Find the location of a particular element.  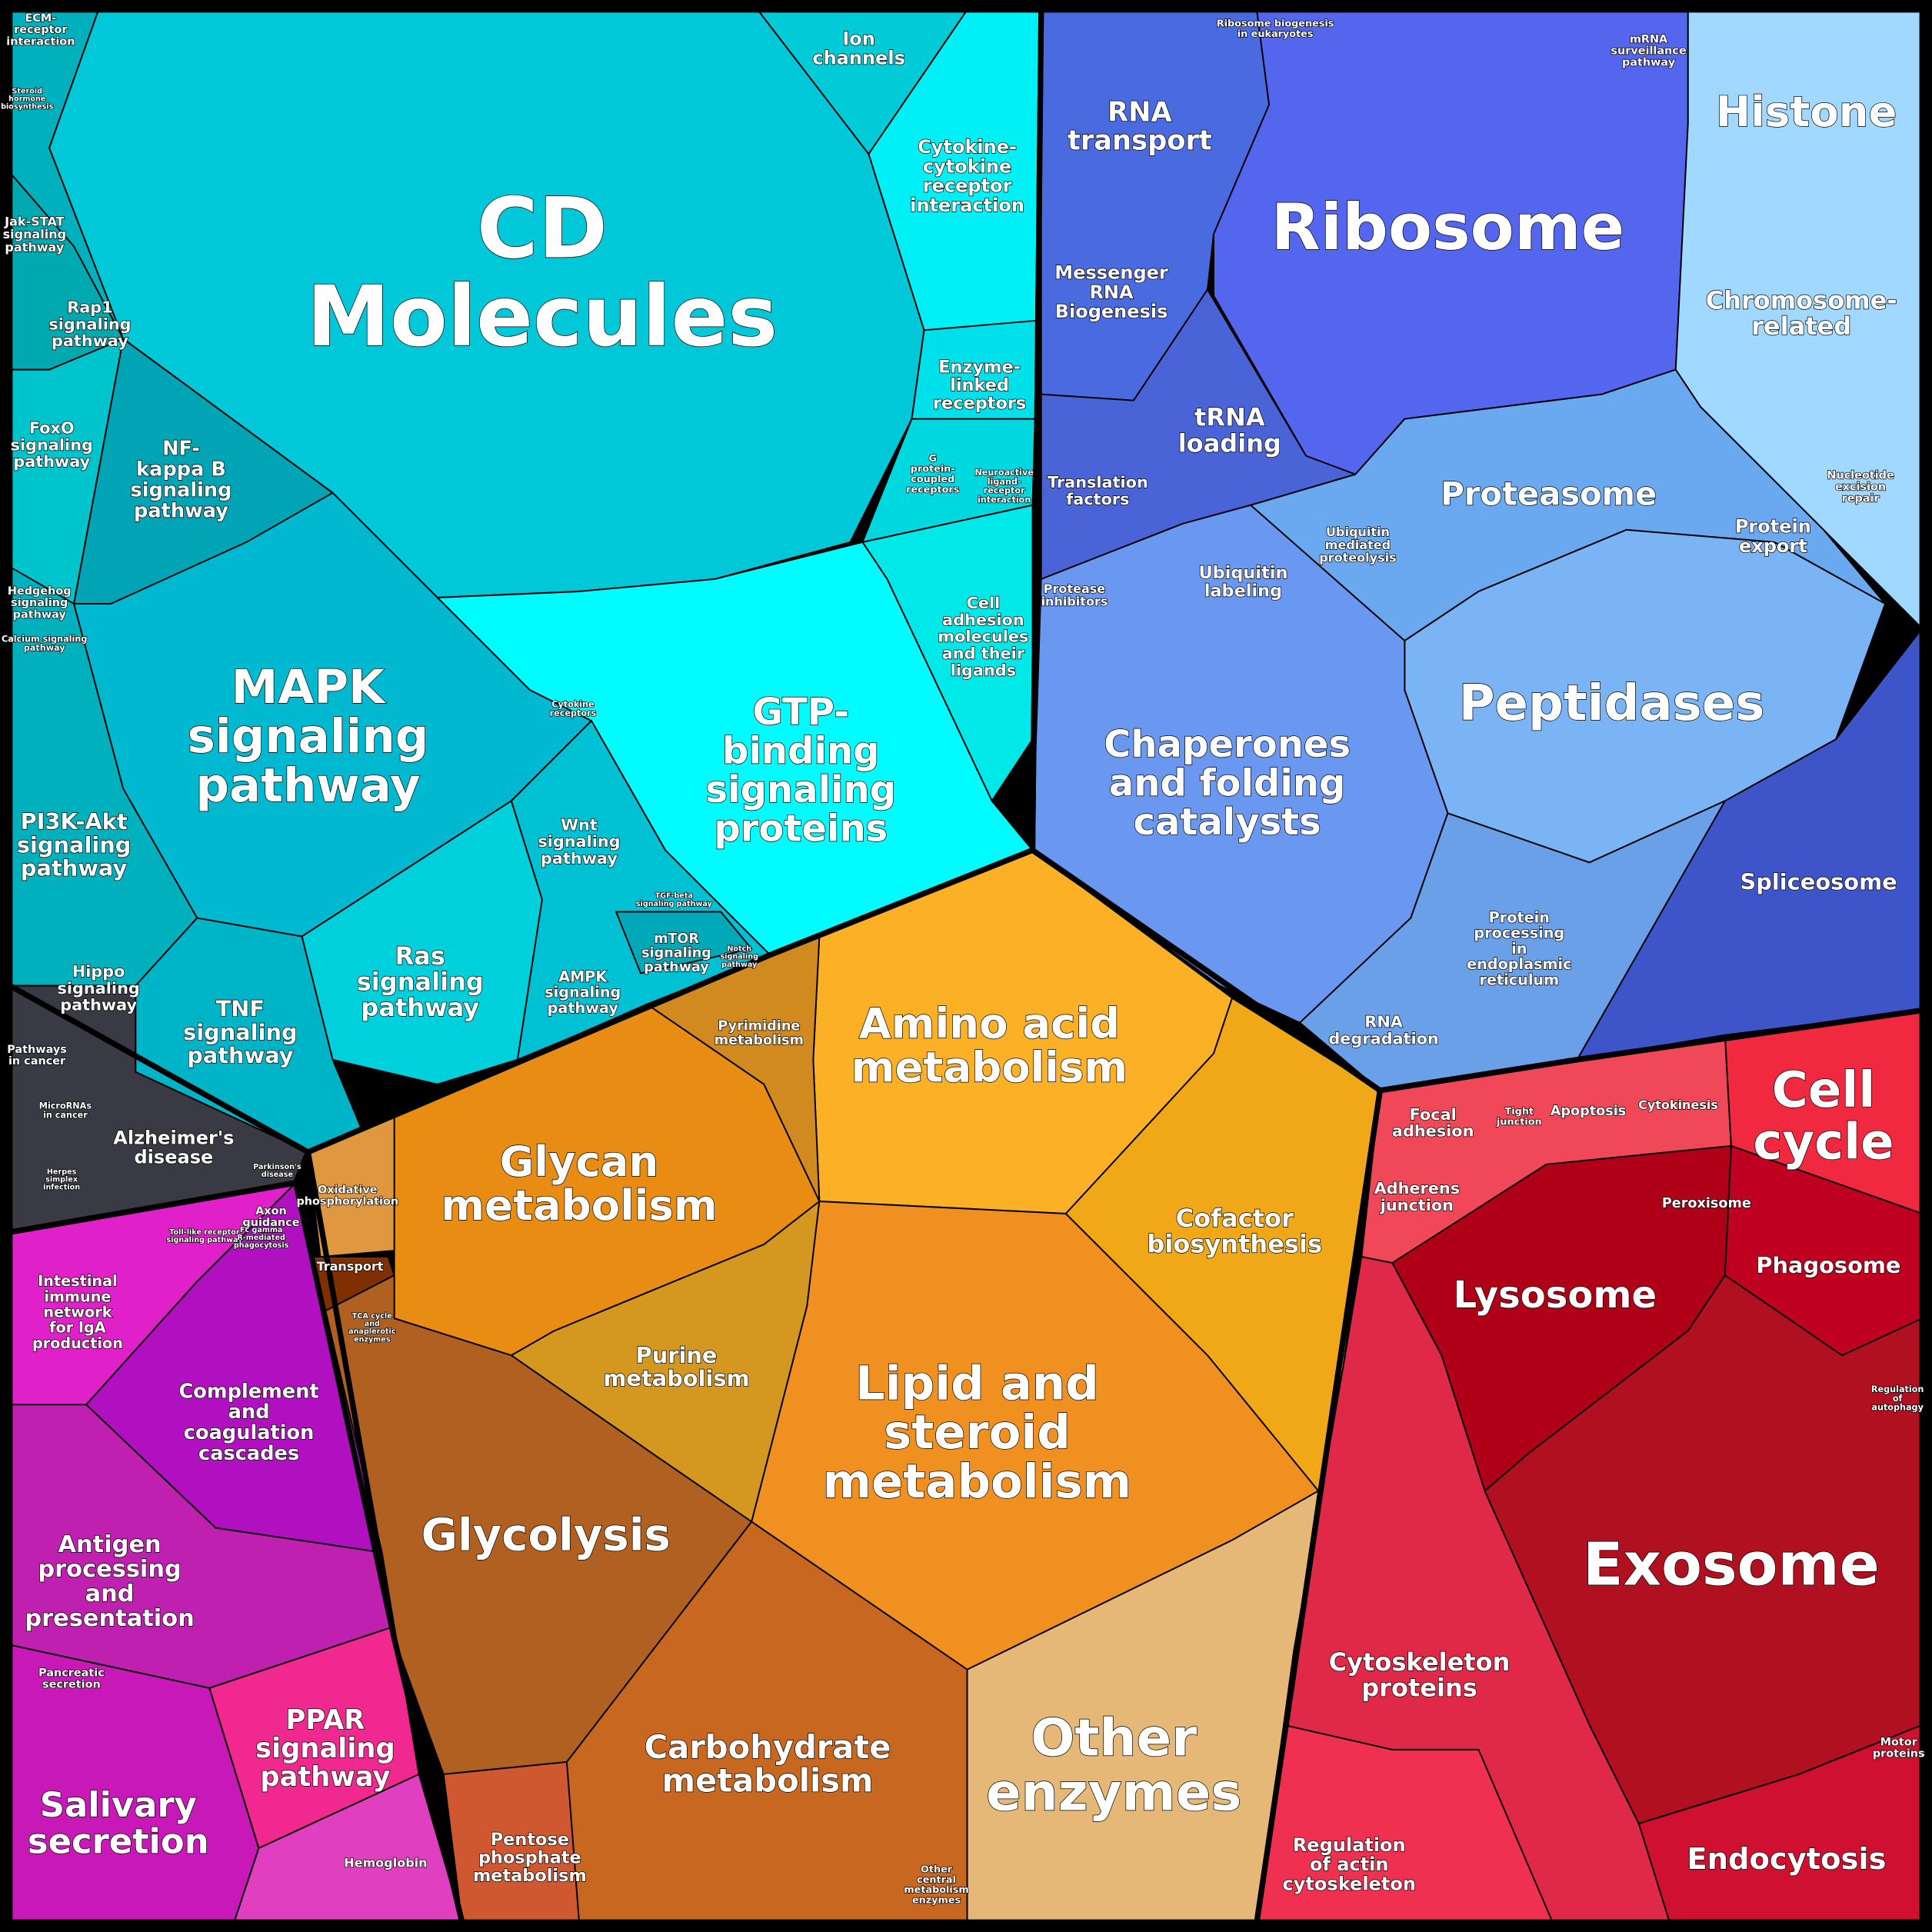

label-line: Other is located at coordinates (1114, 1737).